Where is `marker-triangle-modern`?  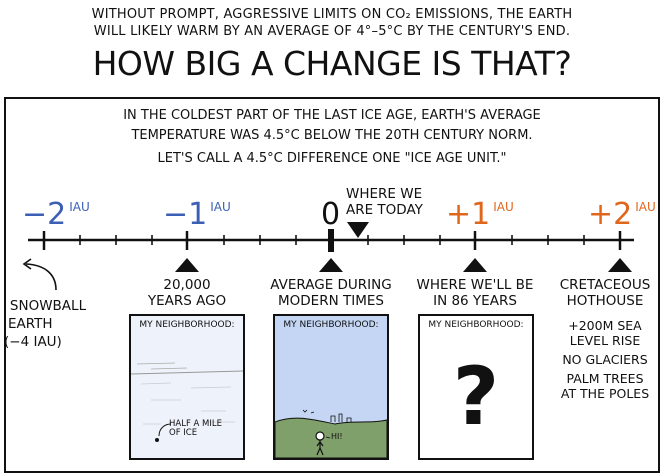 marker-triangle-modern is located at coordinates (331, 265).